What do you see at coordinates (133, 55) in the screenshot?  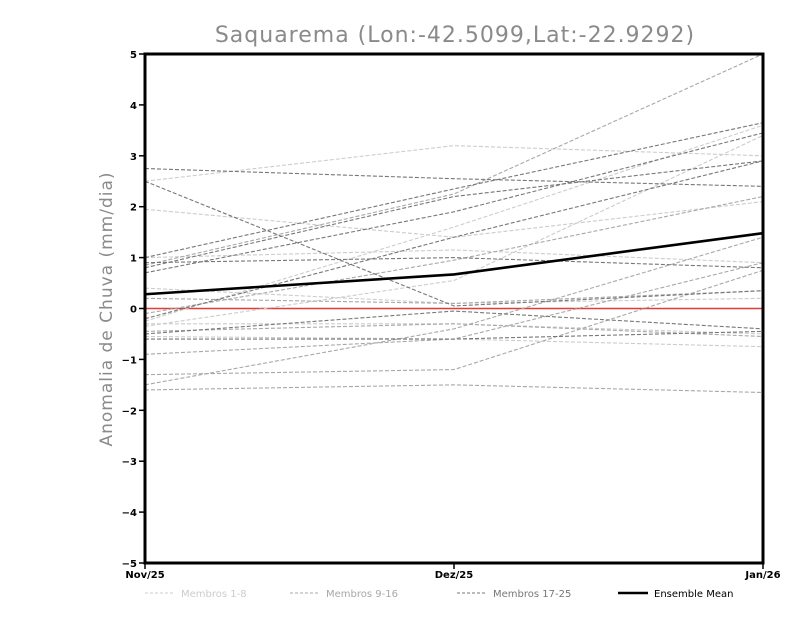 I see `y-tick-label: 5` at bounding box center [133, 55].